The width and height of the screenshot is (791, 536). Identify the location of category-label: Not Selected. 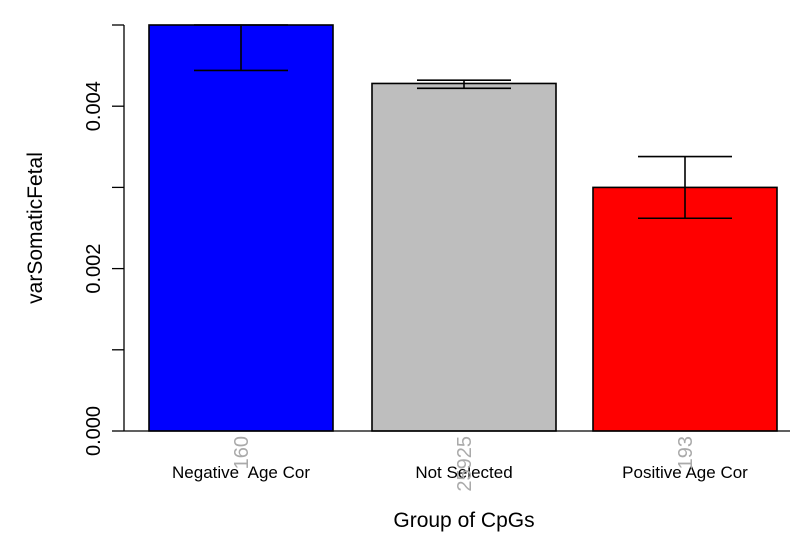
(463, 472).